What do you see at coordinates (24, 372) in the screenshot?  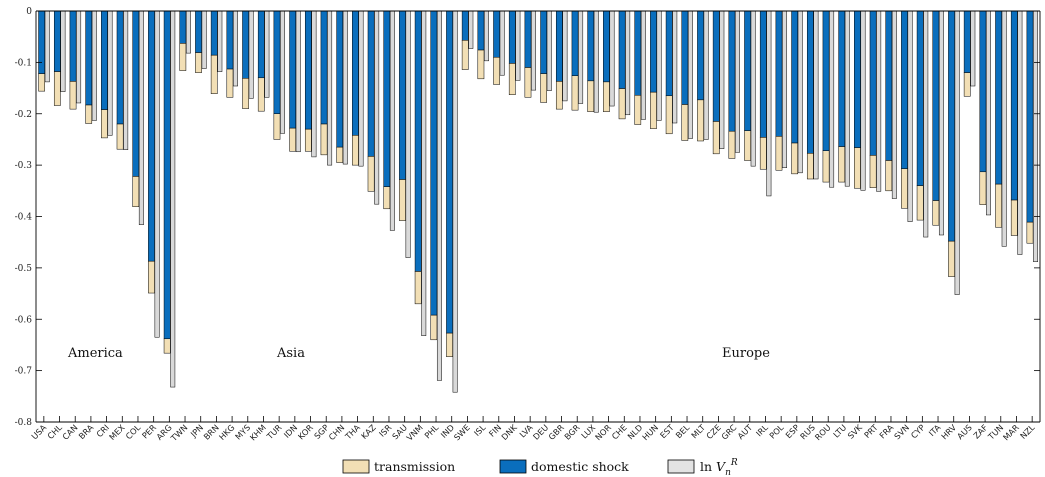 I see `y-tick-label: -0.7` at bounding box center [24, 372].